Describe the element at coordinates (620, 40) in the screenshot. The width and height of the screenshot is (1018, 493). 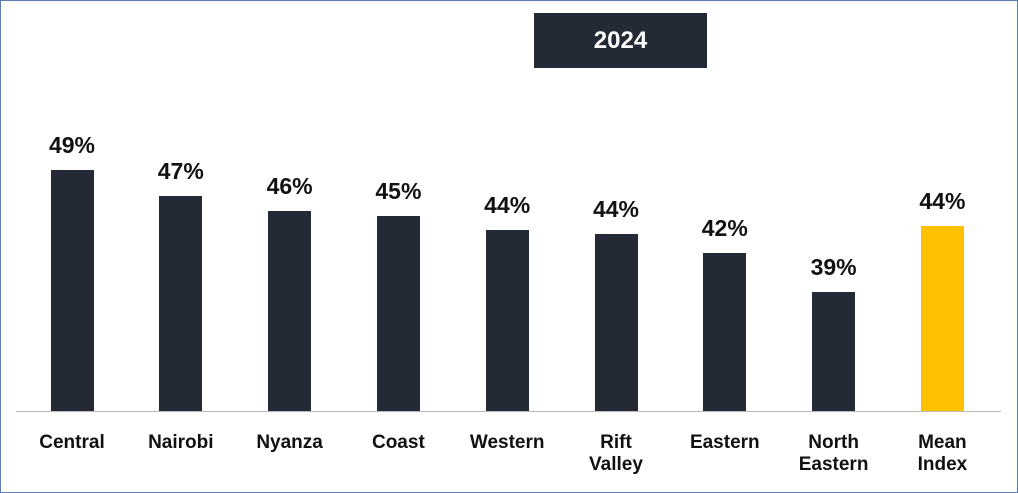
I see `chart-title: 2024` at that location.